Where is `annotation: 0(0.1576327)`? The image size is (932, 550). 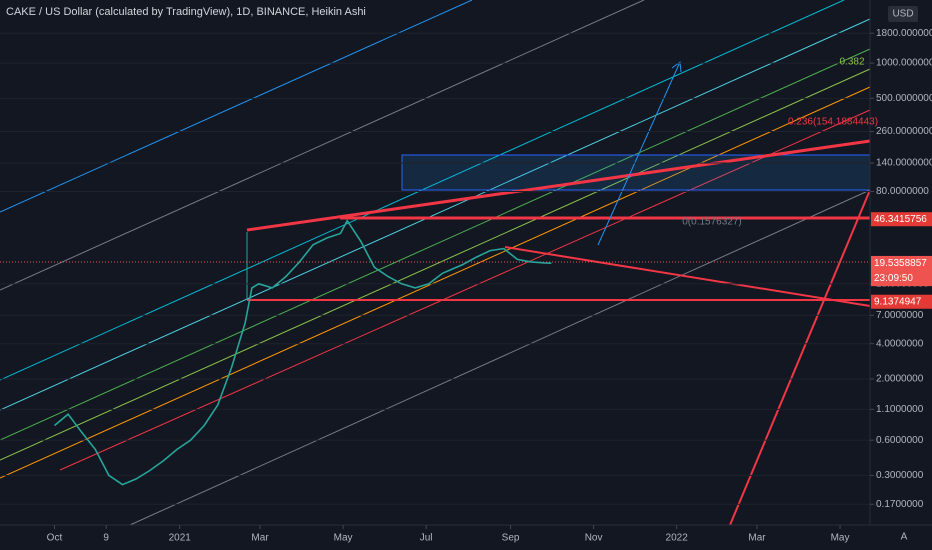 annotation: 0(0.1576327) is located at coordinates (712, 222).